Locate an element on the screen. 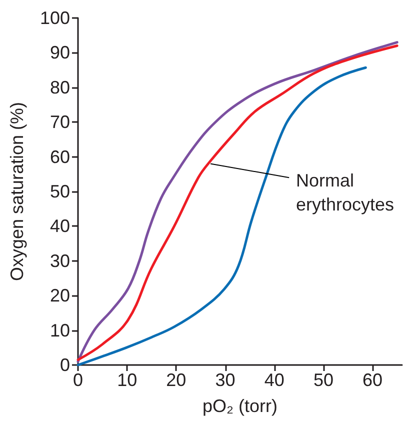  y-tick-label: 90 is located at coordinates (60, 52).